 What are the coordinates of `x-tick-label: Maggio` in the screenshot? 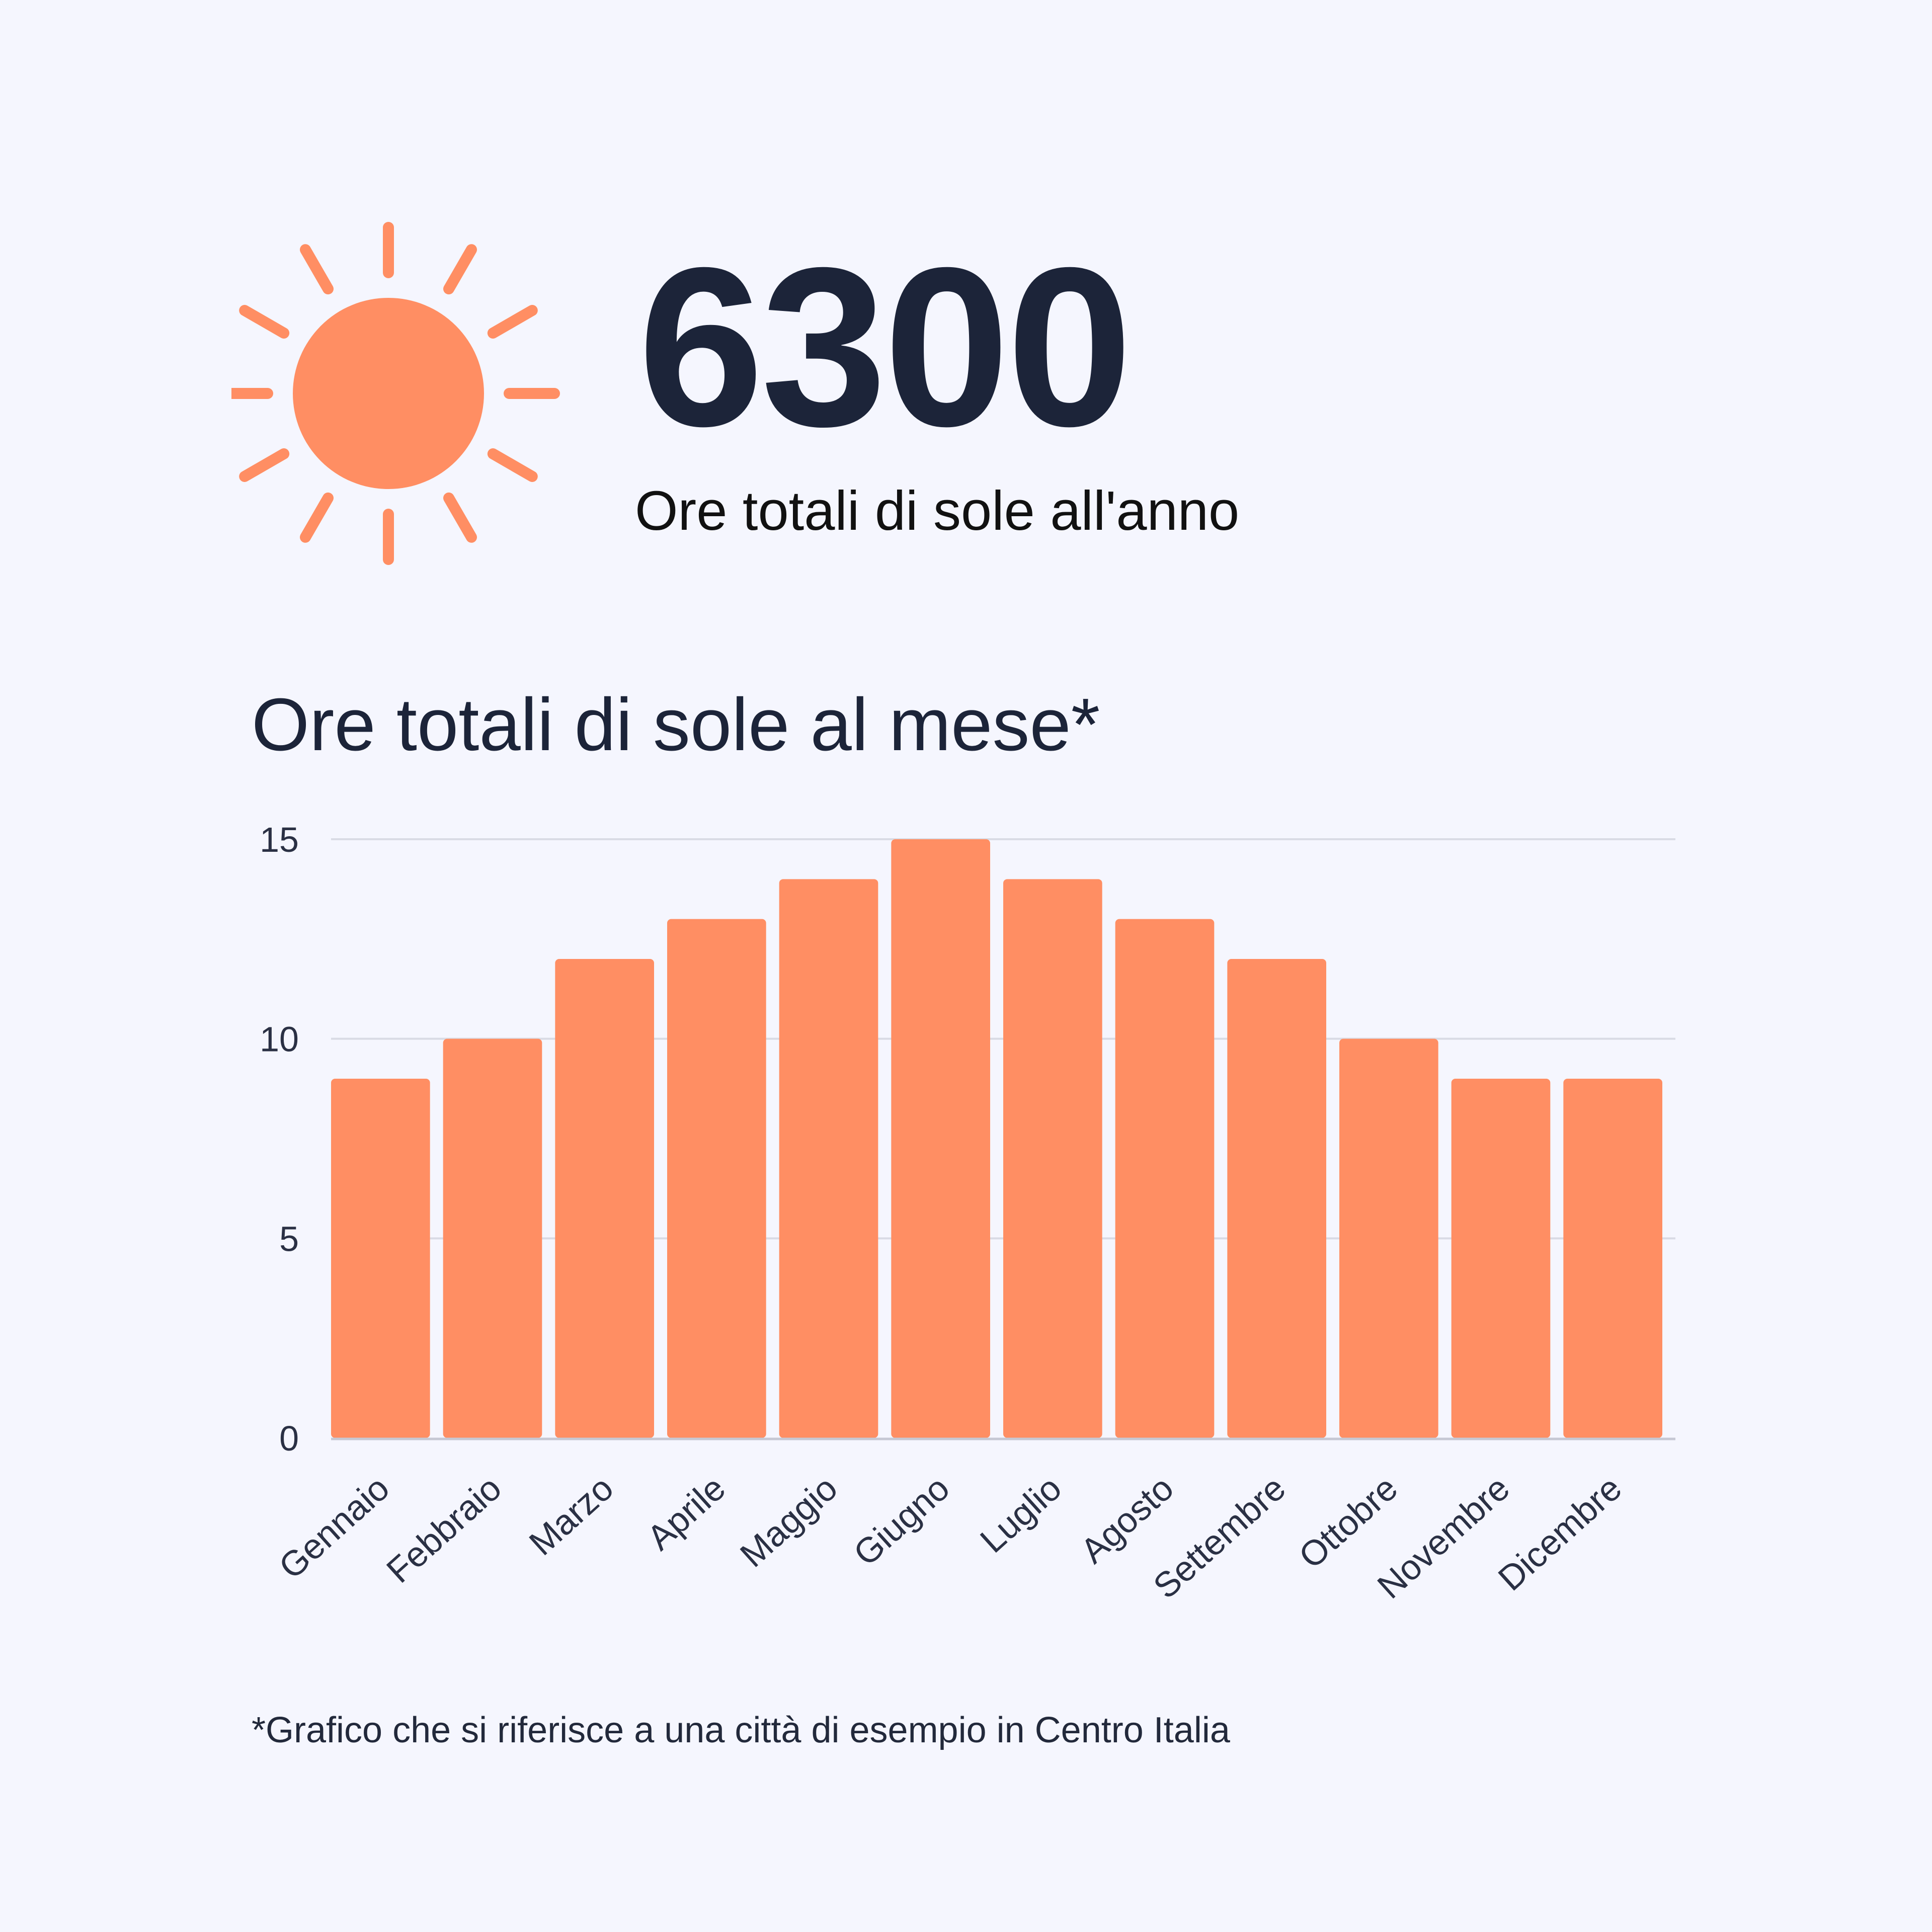 It's located at (789, 1521).